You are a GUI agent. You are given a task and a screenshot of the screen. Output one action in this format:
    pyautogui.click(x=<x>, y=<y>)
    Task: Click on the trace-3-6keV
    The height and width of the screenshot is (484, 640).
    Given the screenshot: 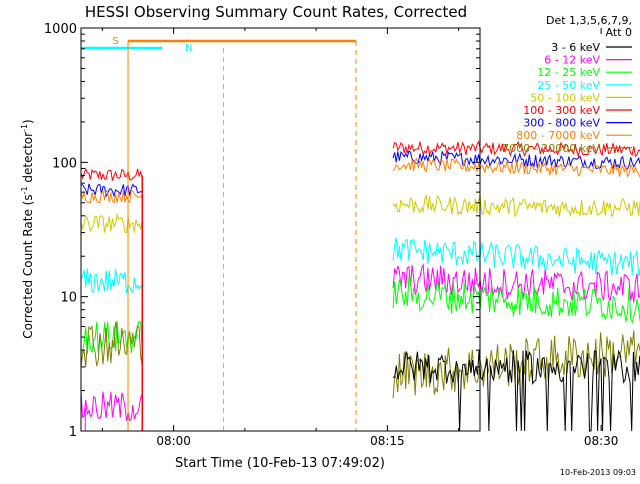 What is the action you would take?
    pyautogui.click(x=516, y=390)
    